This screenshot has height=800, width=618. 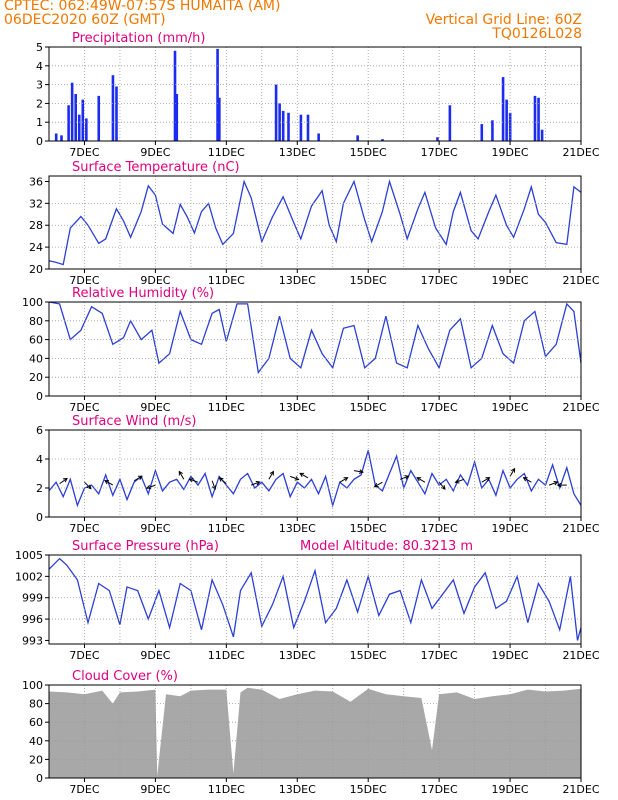 I want to click on panel-title: Surface Pressure (hPa), so click(x=145, y=546).